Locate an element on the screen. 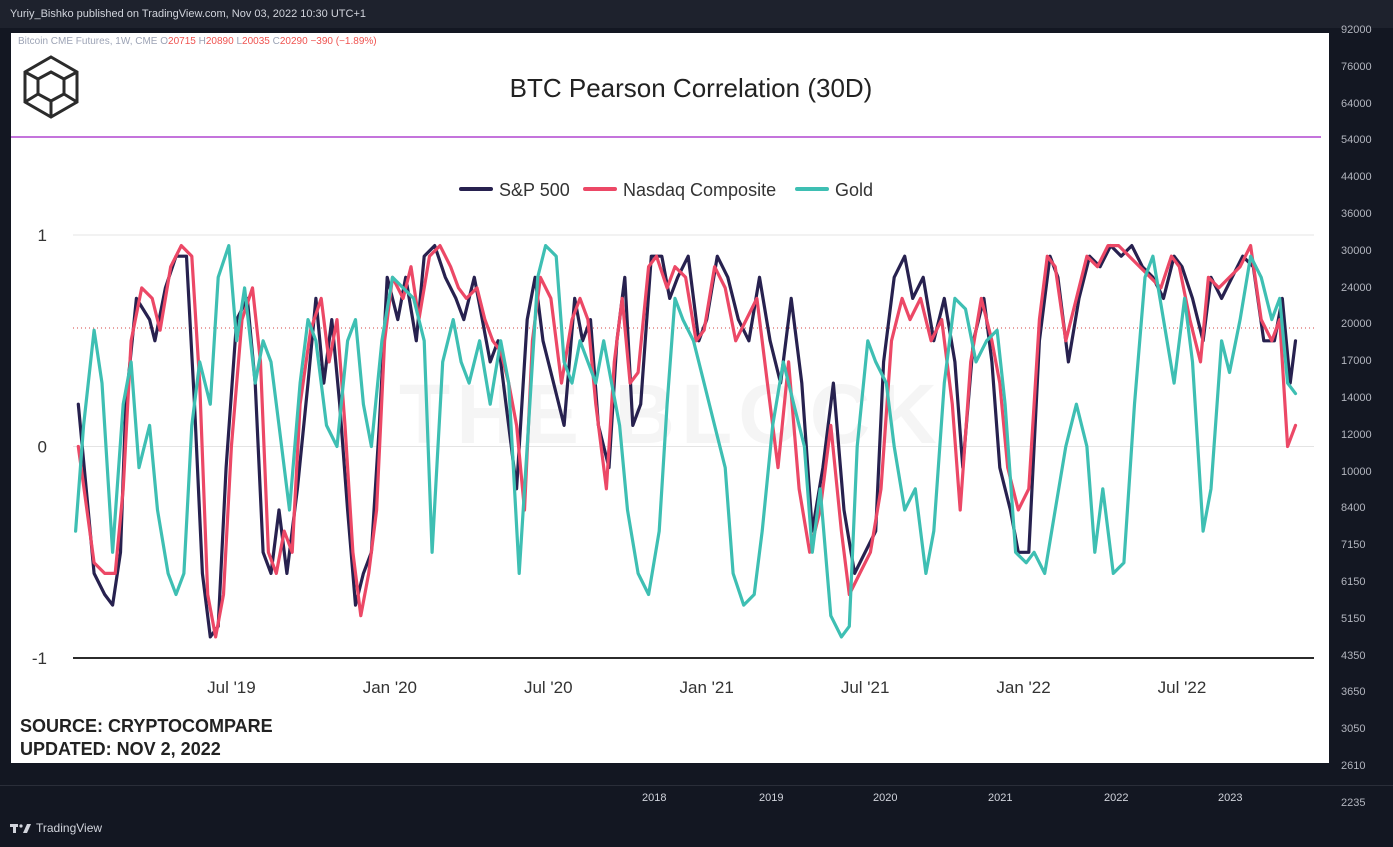 The image size is (1393, 847). x-tick-label: Jul '22 is located at coordinates (1182, 687).